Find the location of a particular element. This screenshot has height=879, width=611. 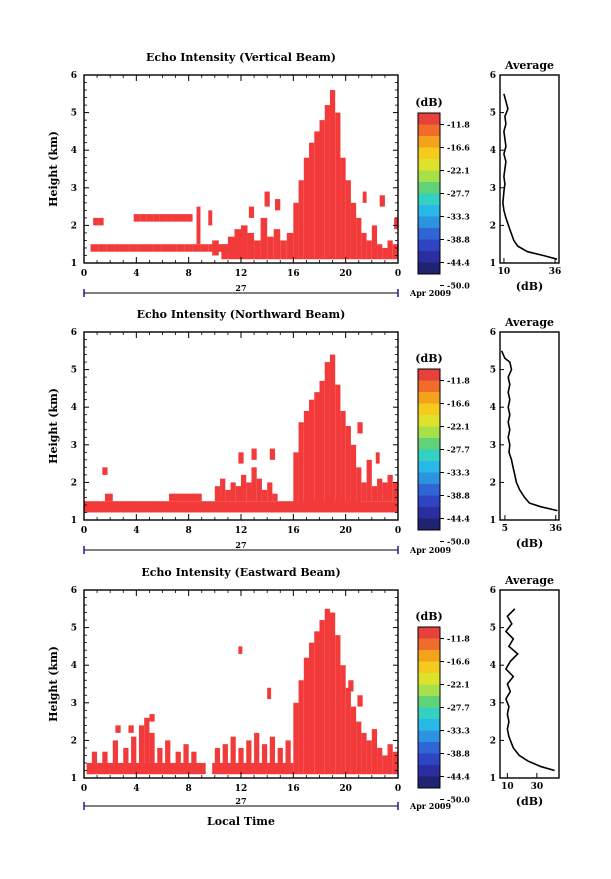

average-title: Average is located at coordinates (529, 65).